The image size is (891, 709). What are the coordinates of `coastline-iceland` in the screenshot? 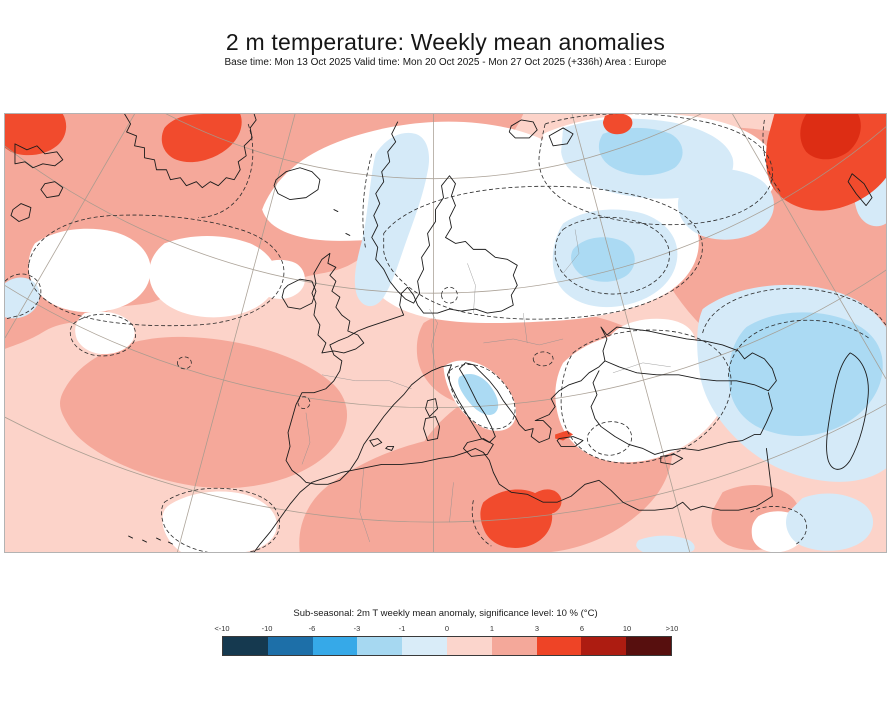 It's located at (297, 184).